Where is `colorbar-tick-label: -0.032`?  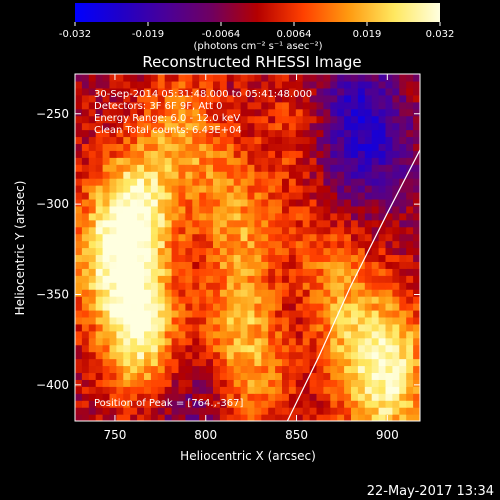 colorbar-tick-label: -0.032 is located at coordinates (75, 34).